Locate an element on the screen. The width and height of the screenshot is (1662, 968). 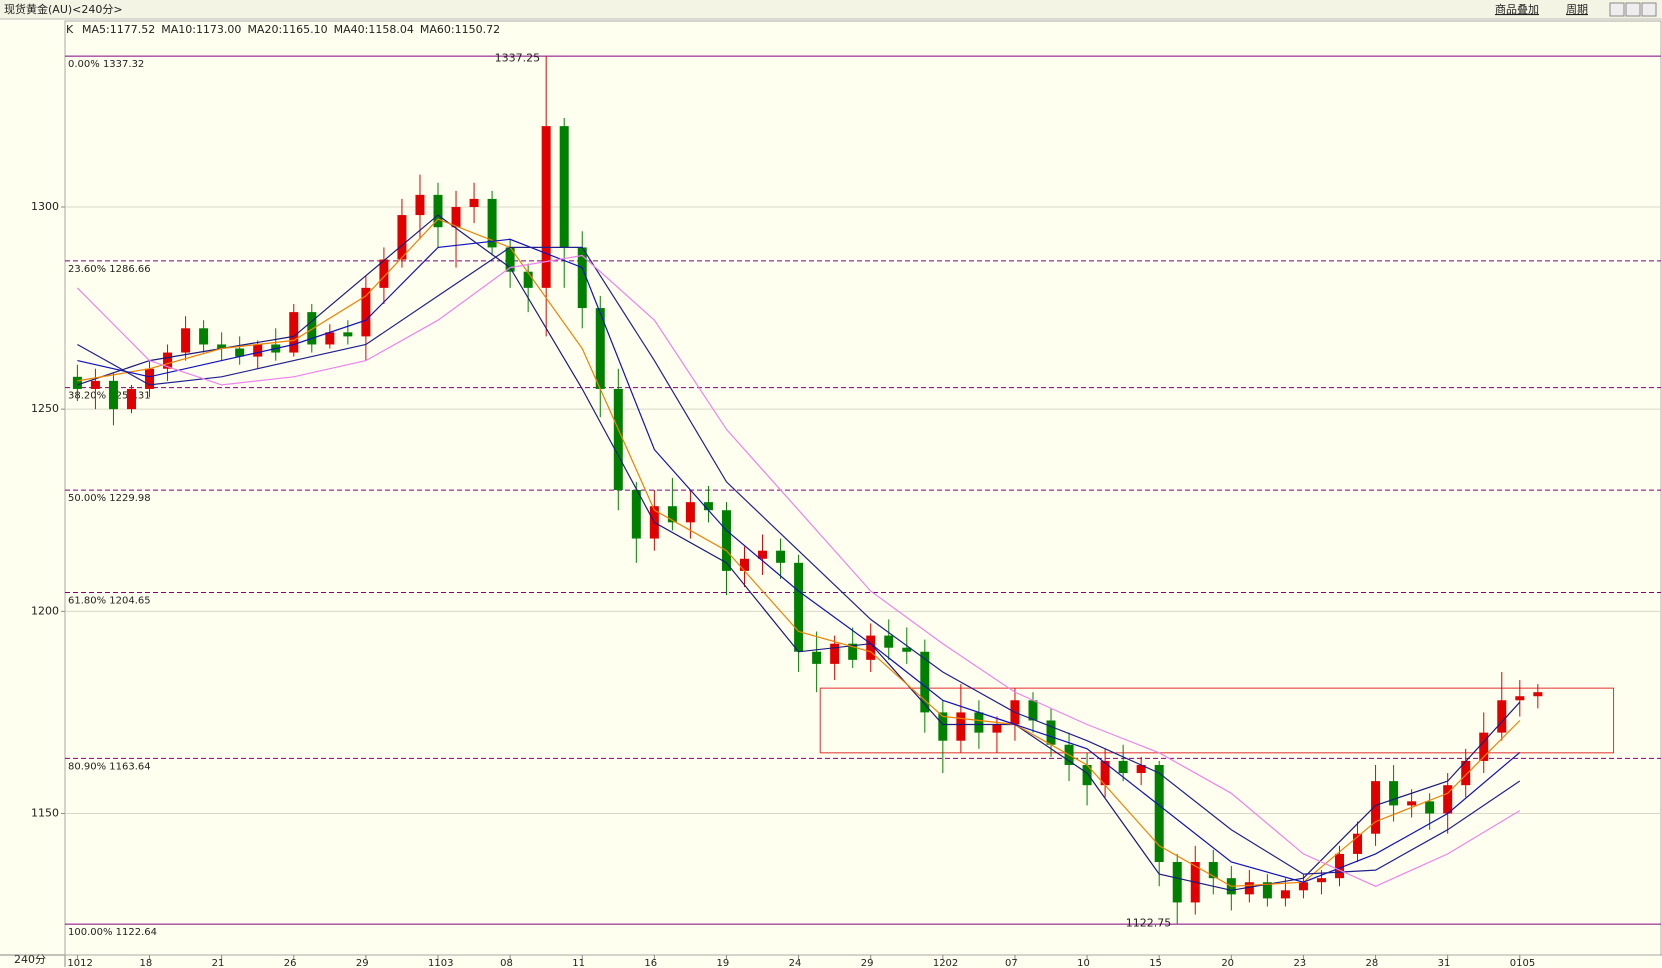
indicator-name: K is located at coordinates (70, 29).